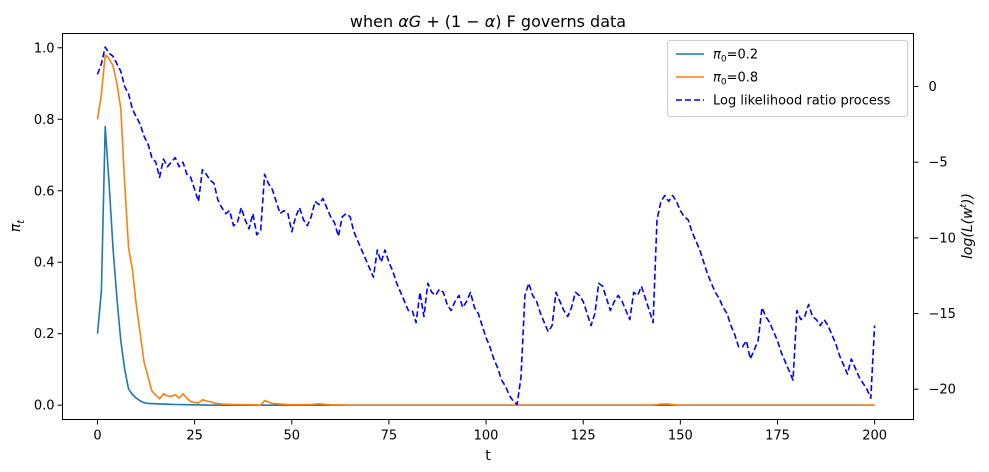 This screenshot has width=989, height=472. I want to click on x-tick-label: 50, so click(291, 436).